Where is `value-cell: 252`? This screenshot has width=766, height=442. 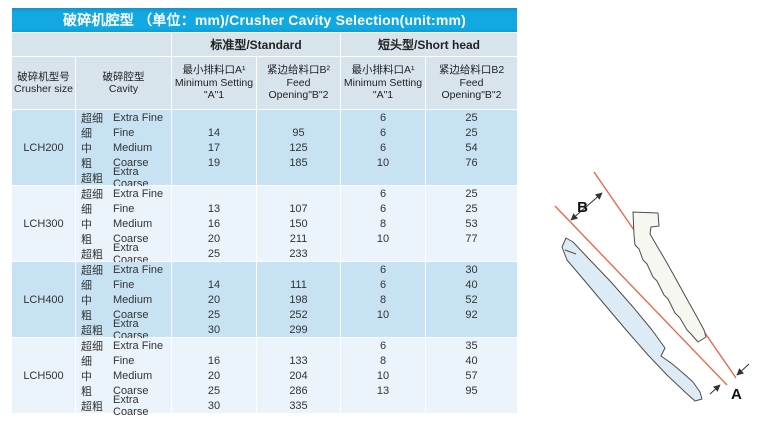 value-cell: 252 is located at coordinates (298, 314).